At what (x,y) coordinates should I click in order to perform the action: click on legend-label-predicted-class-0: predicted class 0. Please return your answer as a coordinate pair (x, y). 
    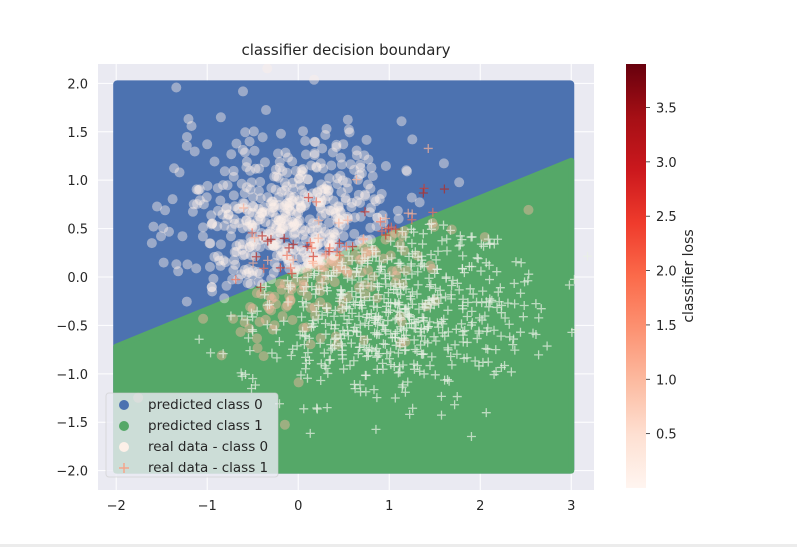
    Looking at the image, I should click on (205, 405).